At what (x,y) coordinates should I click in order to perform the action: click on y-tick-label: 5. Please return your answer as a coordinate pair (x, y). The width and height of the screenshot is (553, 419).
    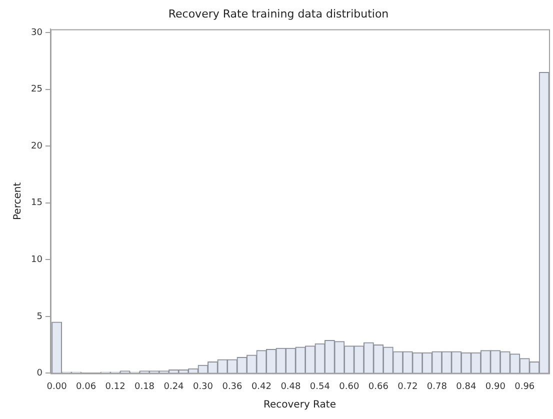
    Looking at the image, I should click on (39, 317).